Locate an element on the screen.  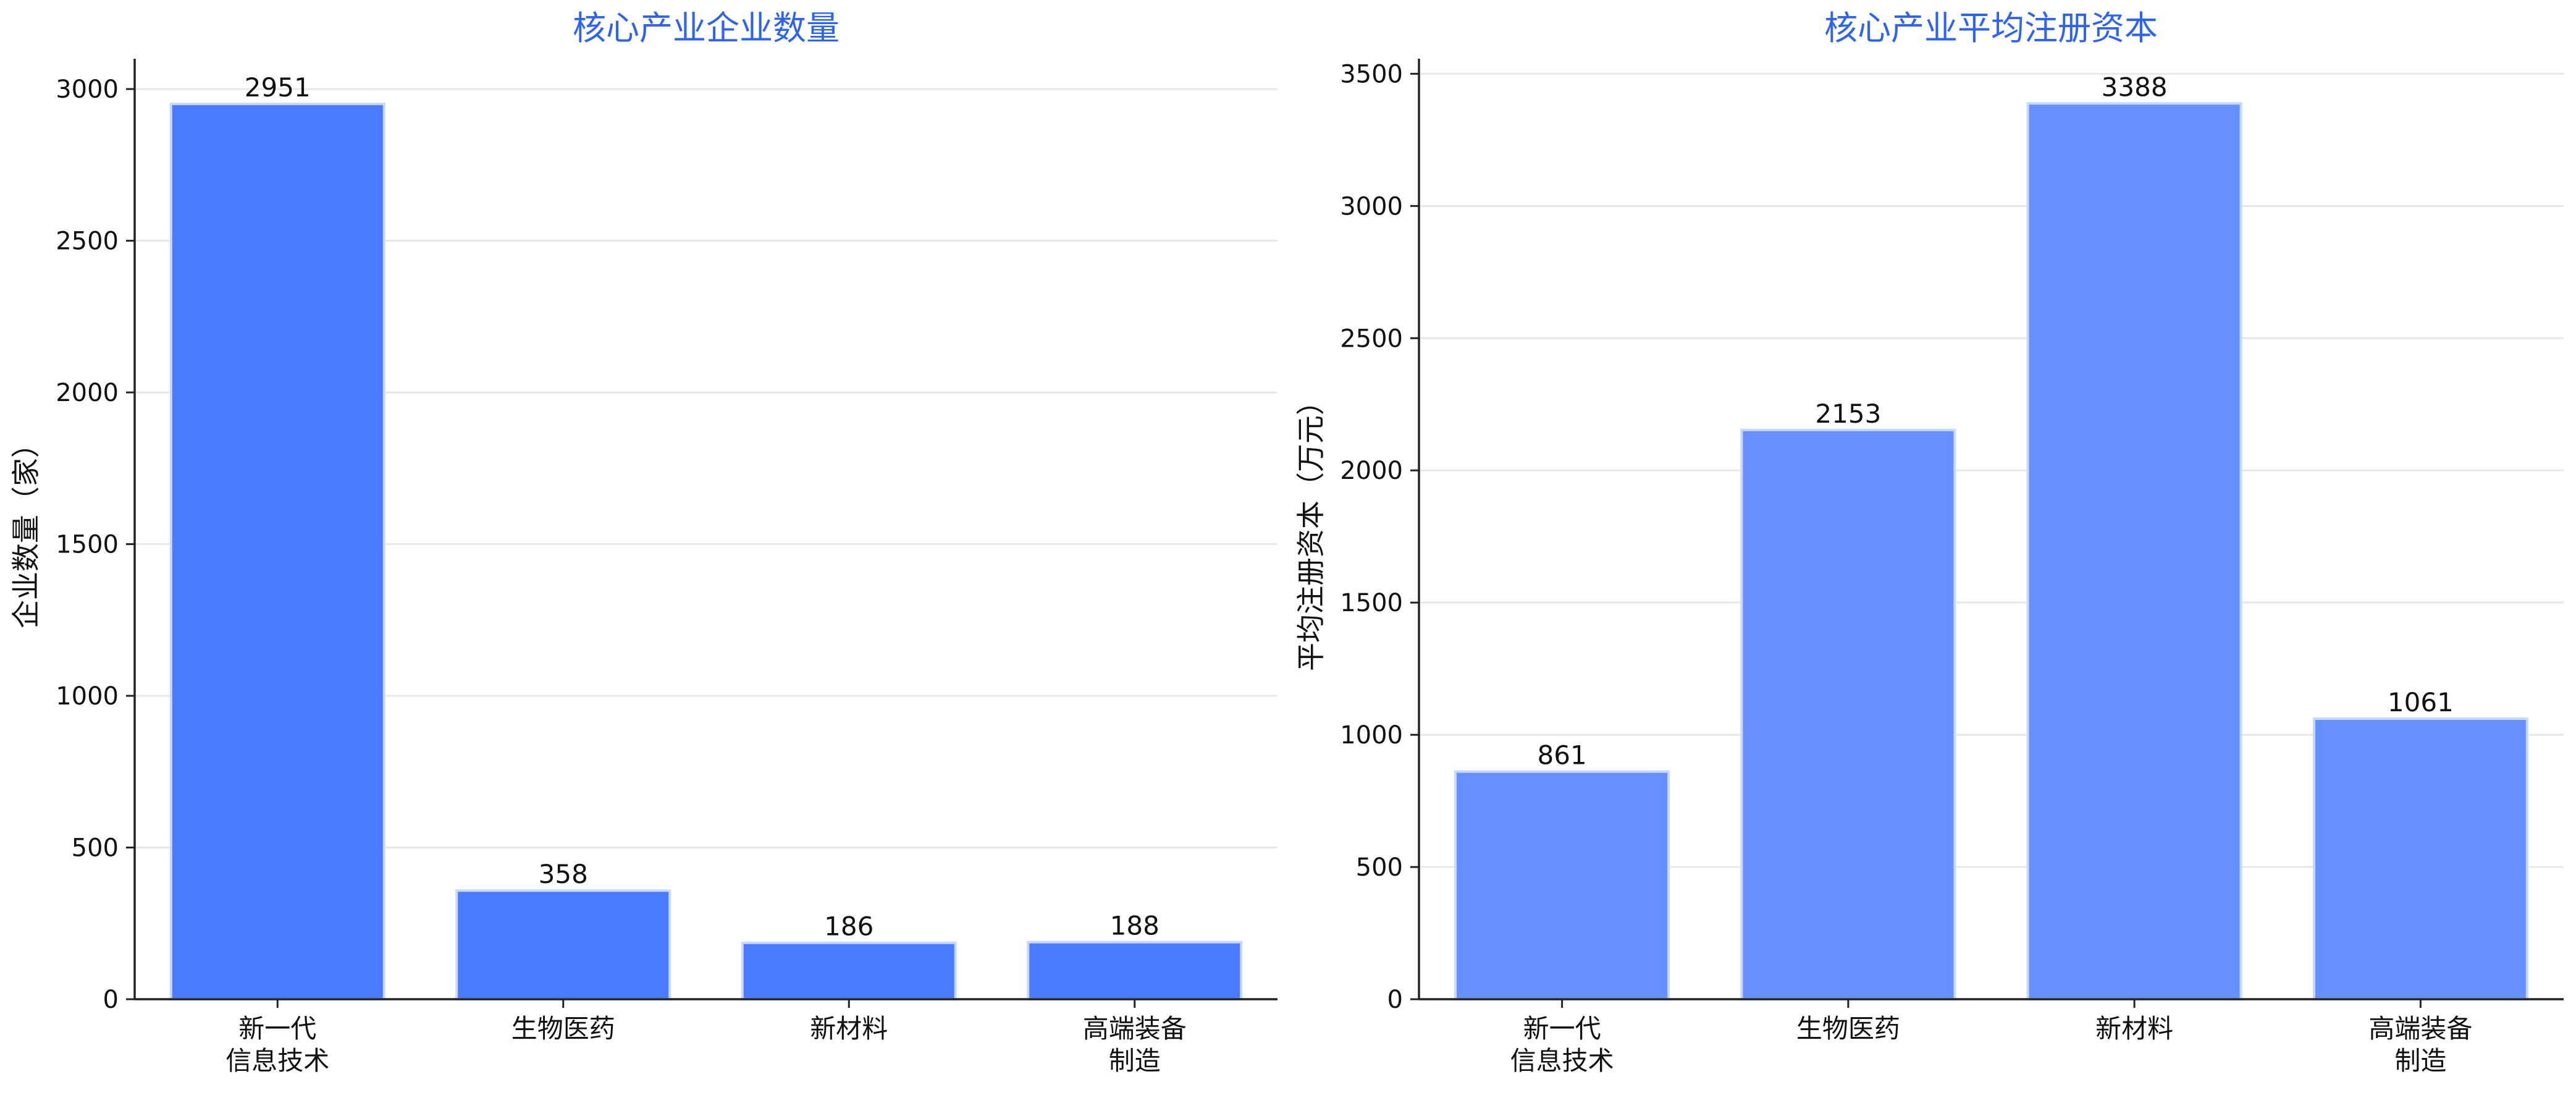
chart-title: 核心产业企业数量 is located at coordinates (706, 28).